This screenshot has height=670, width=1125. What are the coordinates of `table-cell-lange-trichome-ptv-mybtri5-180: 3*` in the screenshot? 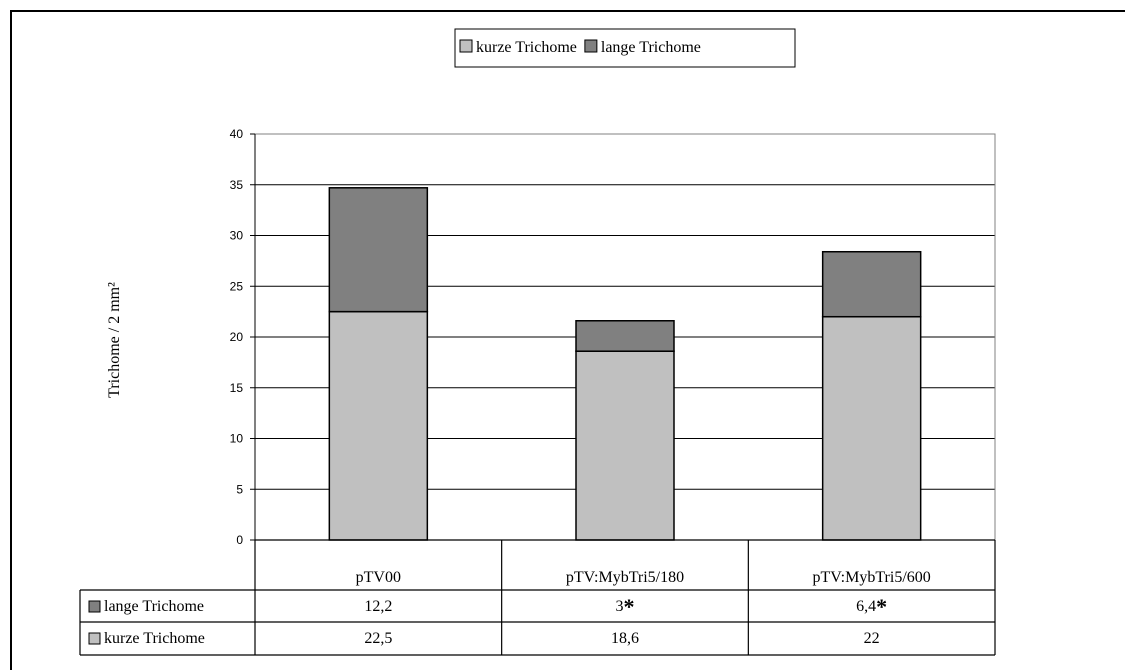 It's located at (625, 606).